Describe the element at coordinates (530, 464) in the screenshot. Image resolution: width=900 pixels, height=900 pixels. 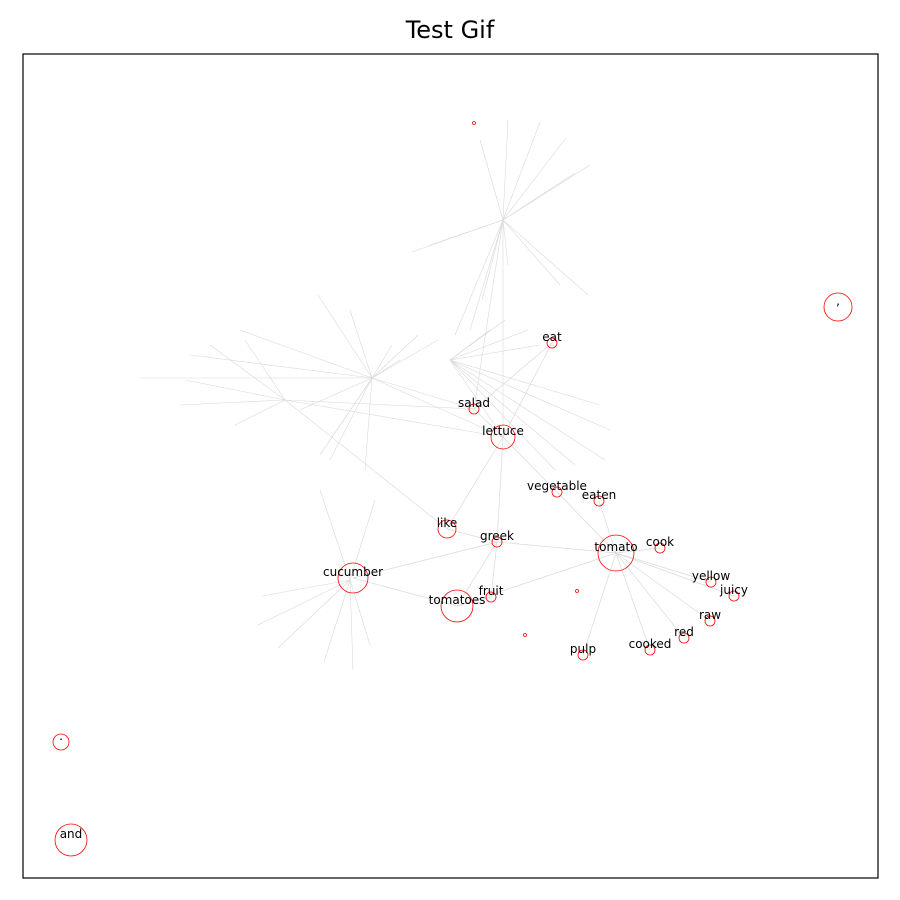
I see `edge-lettuce-vegetable` at that location.